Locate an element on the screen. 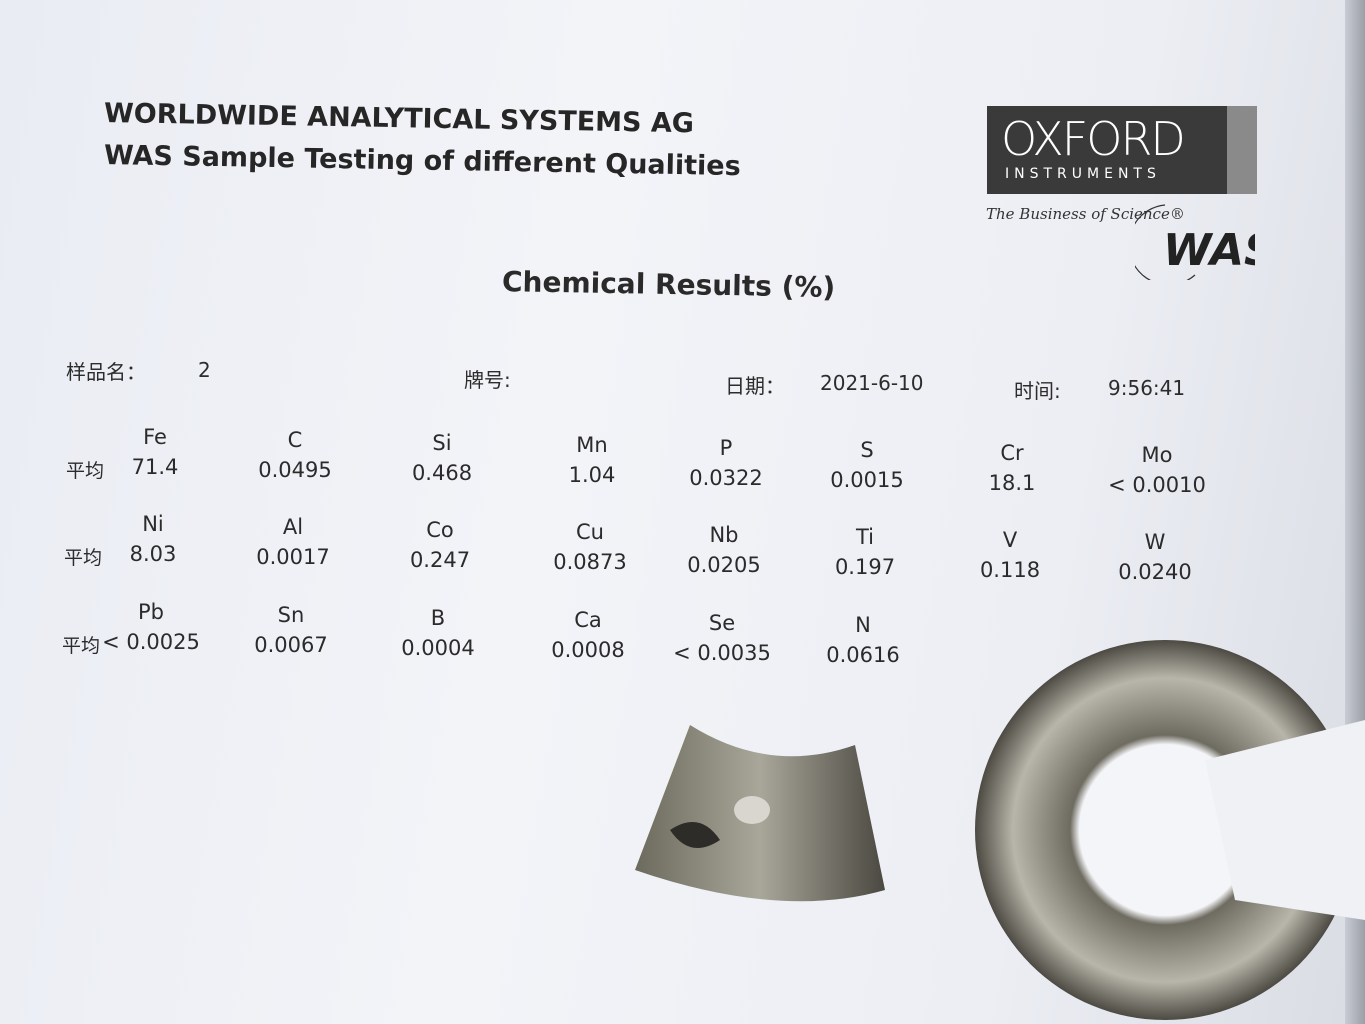  element-result: Pb < 0.0025 is located at coordinates (151, 627).